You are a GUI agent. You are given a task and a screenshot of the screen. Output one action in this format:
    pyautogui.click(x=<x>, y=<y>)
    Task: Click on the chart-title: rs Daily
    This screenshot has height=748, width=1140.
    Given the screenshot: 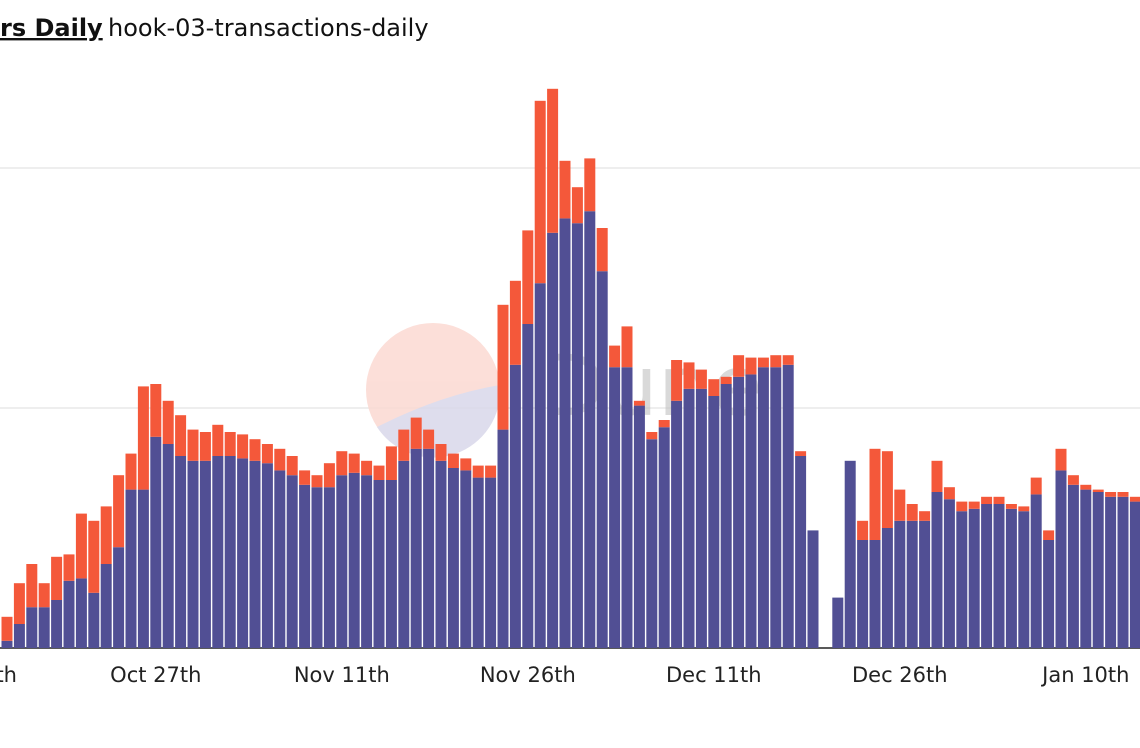 What is the action you would take?
    pyautogui.click(x=51, y=28)
    